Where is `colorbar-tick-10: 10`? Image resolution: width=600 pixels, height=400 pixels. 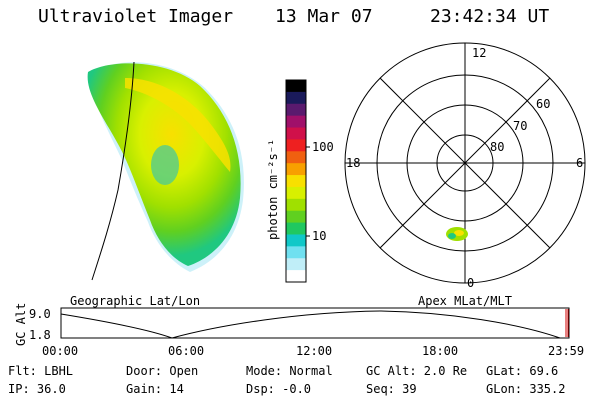
colorbar-tick-10: 10 is located at coordinates (319, 236).